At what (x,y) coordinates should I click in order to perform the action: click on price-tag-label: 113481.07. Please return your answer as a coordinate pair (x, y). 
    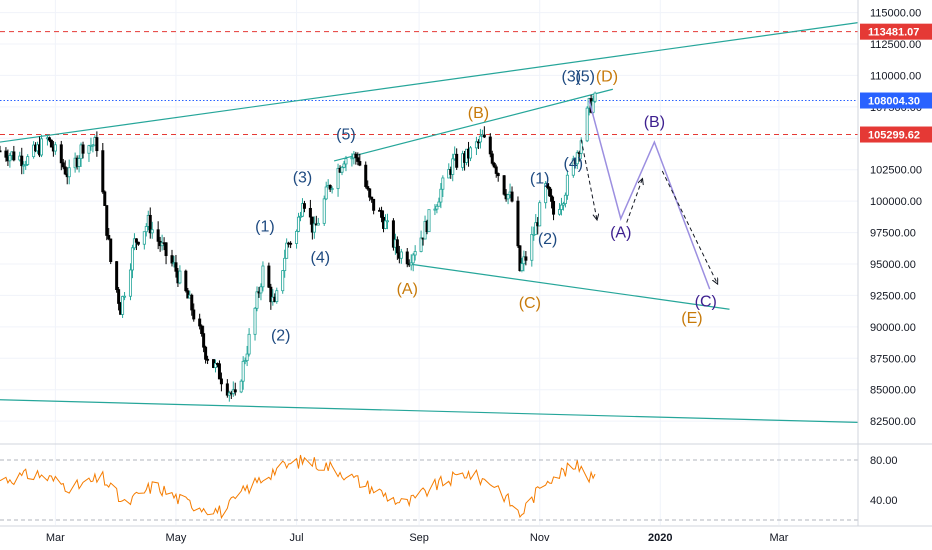
    Looking at the image, I should click on (893, 33).